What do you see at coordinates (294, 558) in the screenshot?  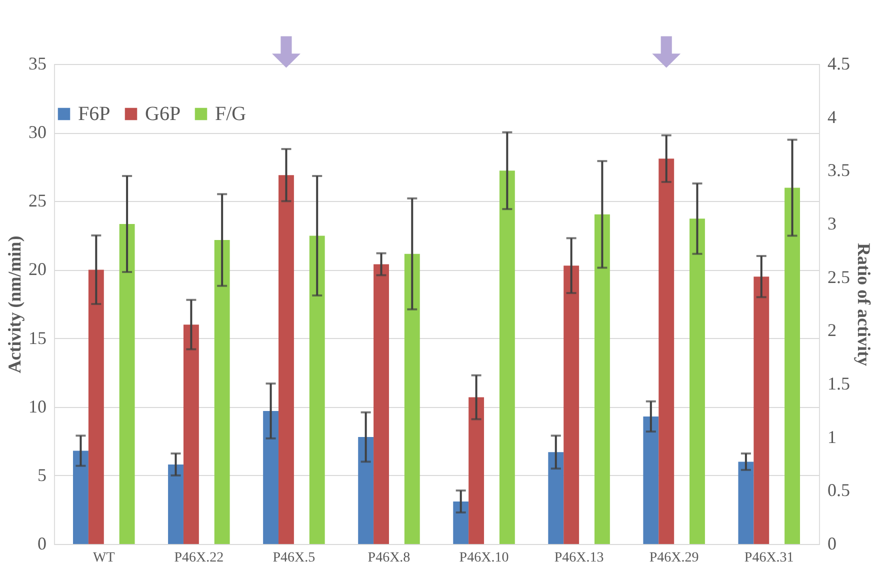 I see `x-tick-label: P46X.5` at bounding box center [294, 558].